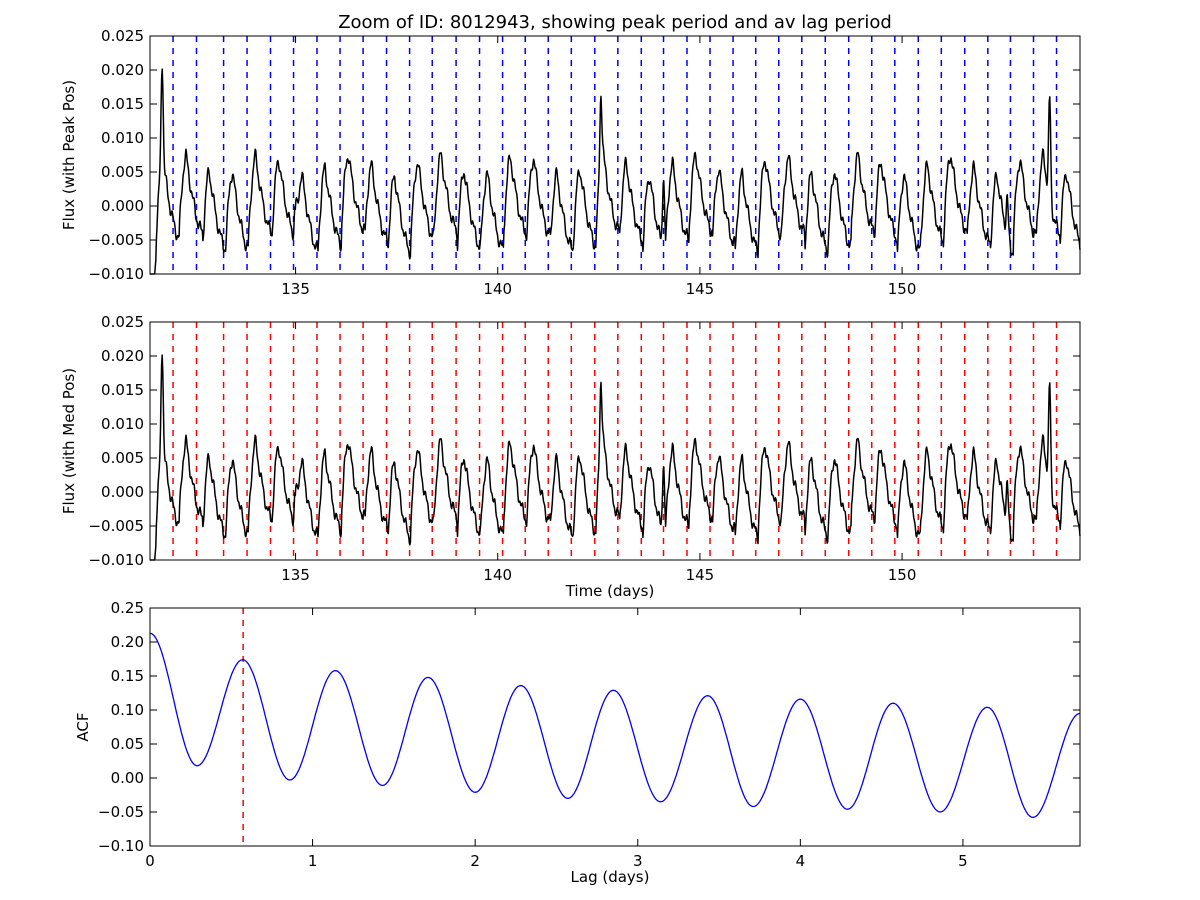 The width and height of the screenshot is (1200, 900). I want to click on x-tick-label: 2, so click(475, 861).